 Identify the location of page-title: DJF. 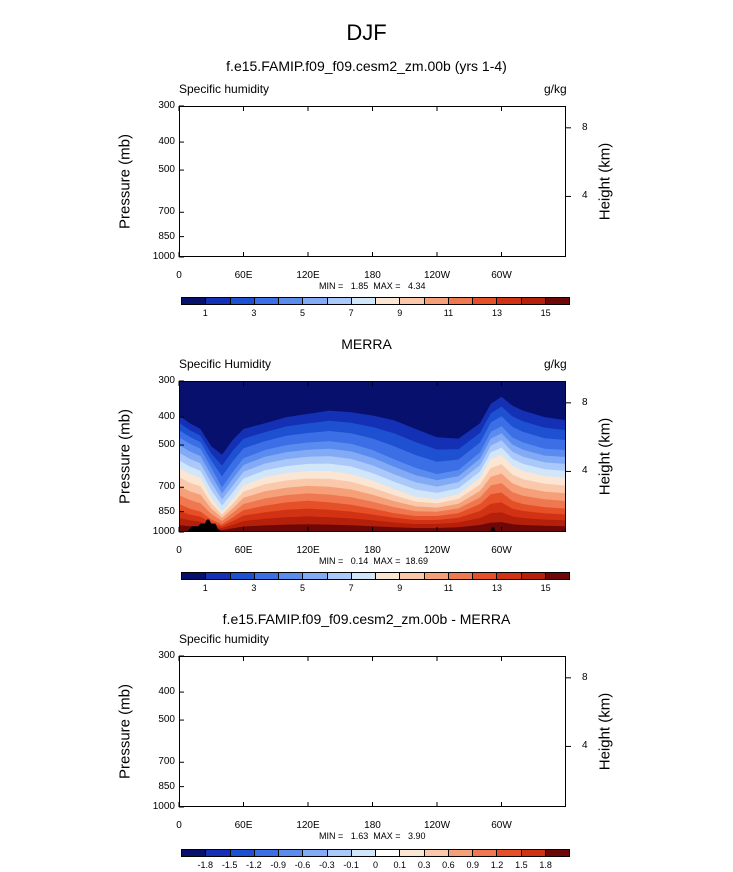
(366, 32).